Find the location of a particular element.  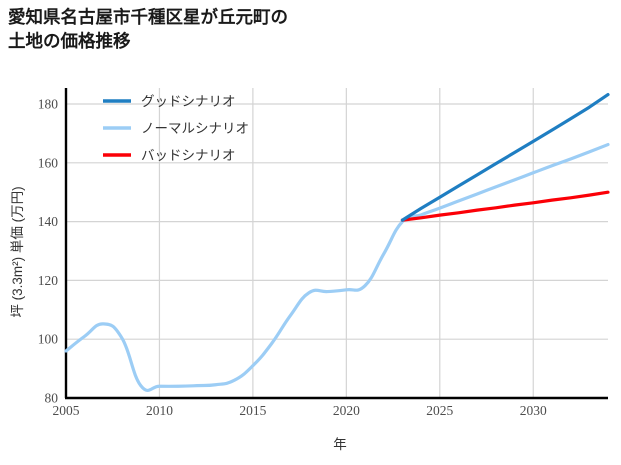

y-tick-label: 180 is located at coordinates (48, 104).